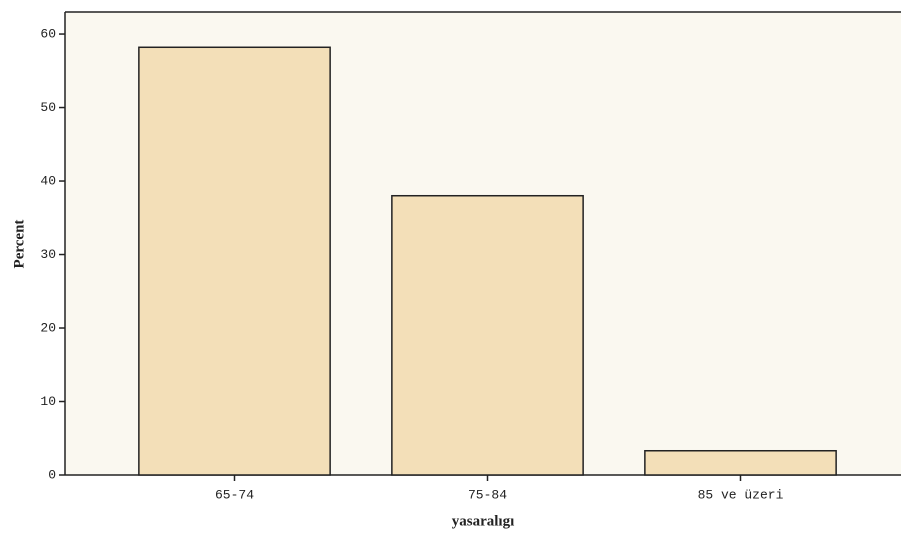 The width and height of the screenshot is (901, 539). Describe the element at coordinates (48, 33) in the screenshot. I see `y-tick-label: 60` at that location.